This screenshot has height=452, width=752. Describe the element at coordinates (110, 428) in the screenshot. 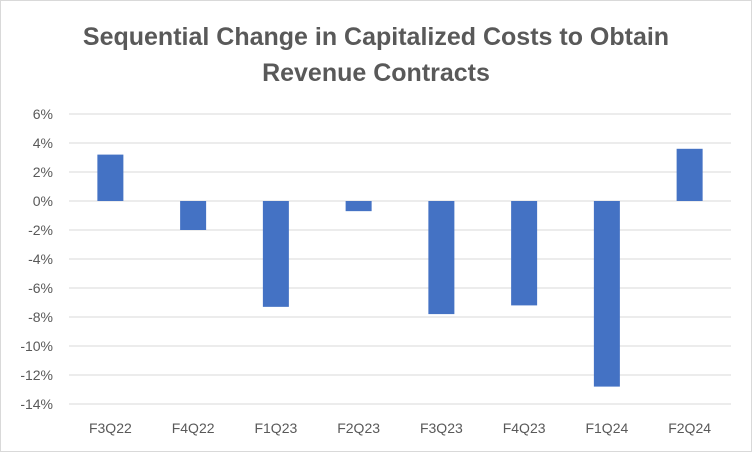

I see `x-tick-label: F3Q22` at that location.